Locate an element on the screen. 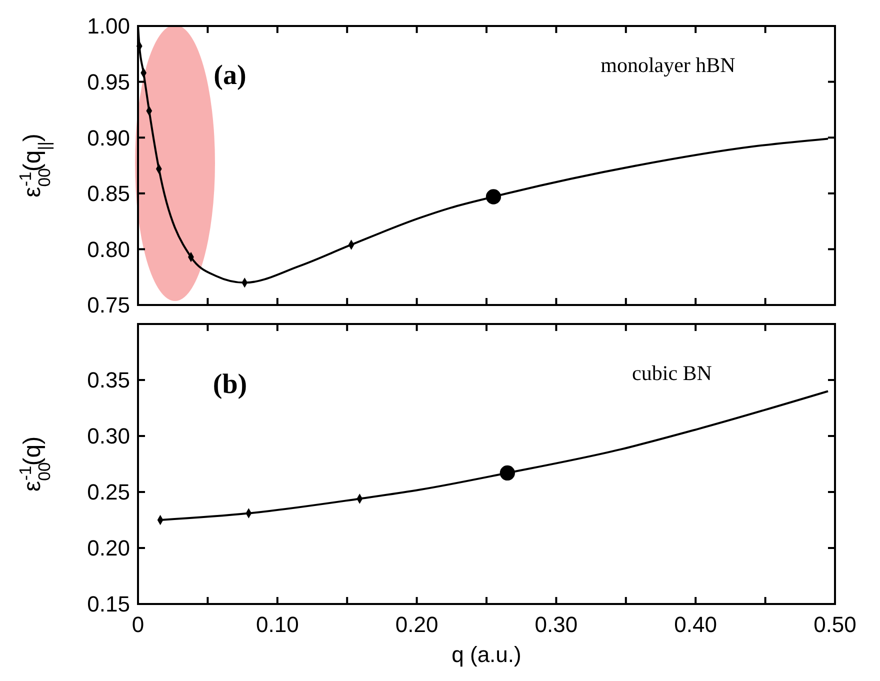 The height and width of the screenshot is (681, 880). annotation: monolayer hBN is located at coordinates (668, 65).